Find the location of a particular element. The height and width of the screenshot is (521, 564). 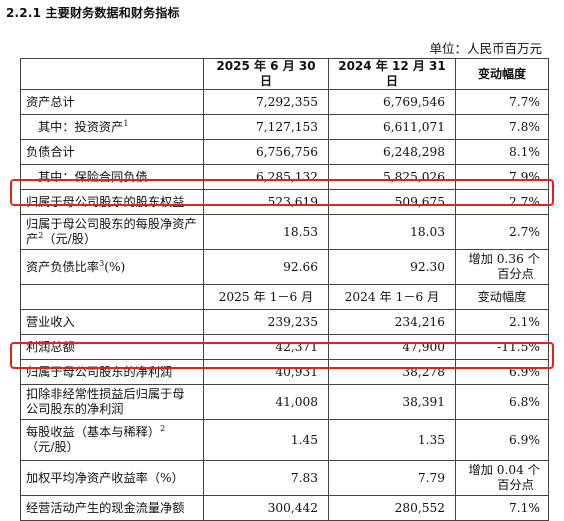

row-label: 归属于母公司股东的净利润 is located at coordinates (112, 372).